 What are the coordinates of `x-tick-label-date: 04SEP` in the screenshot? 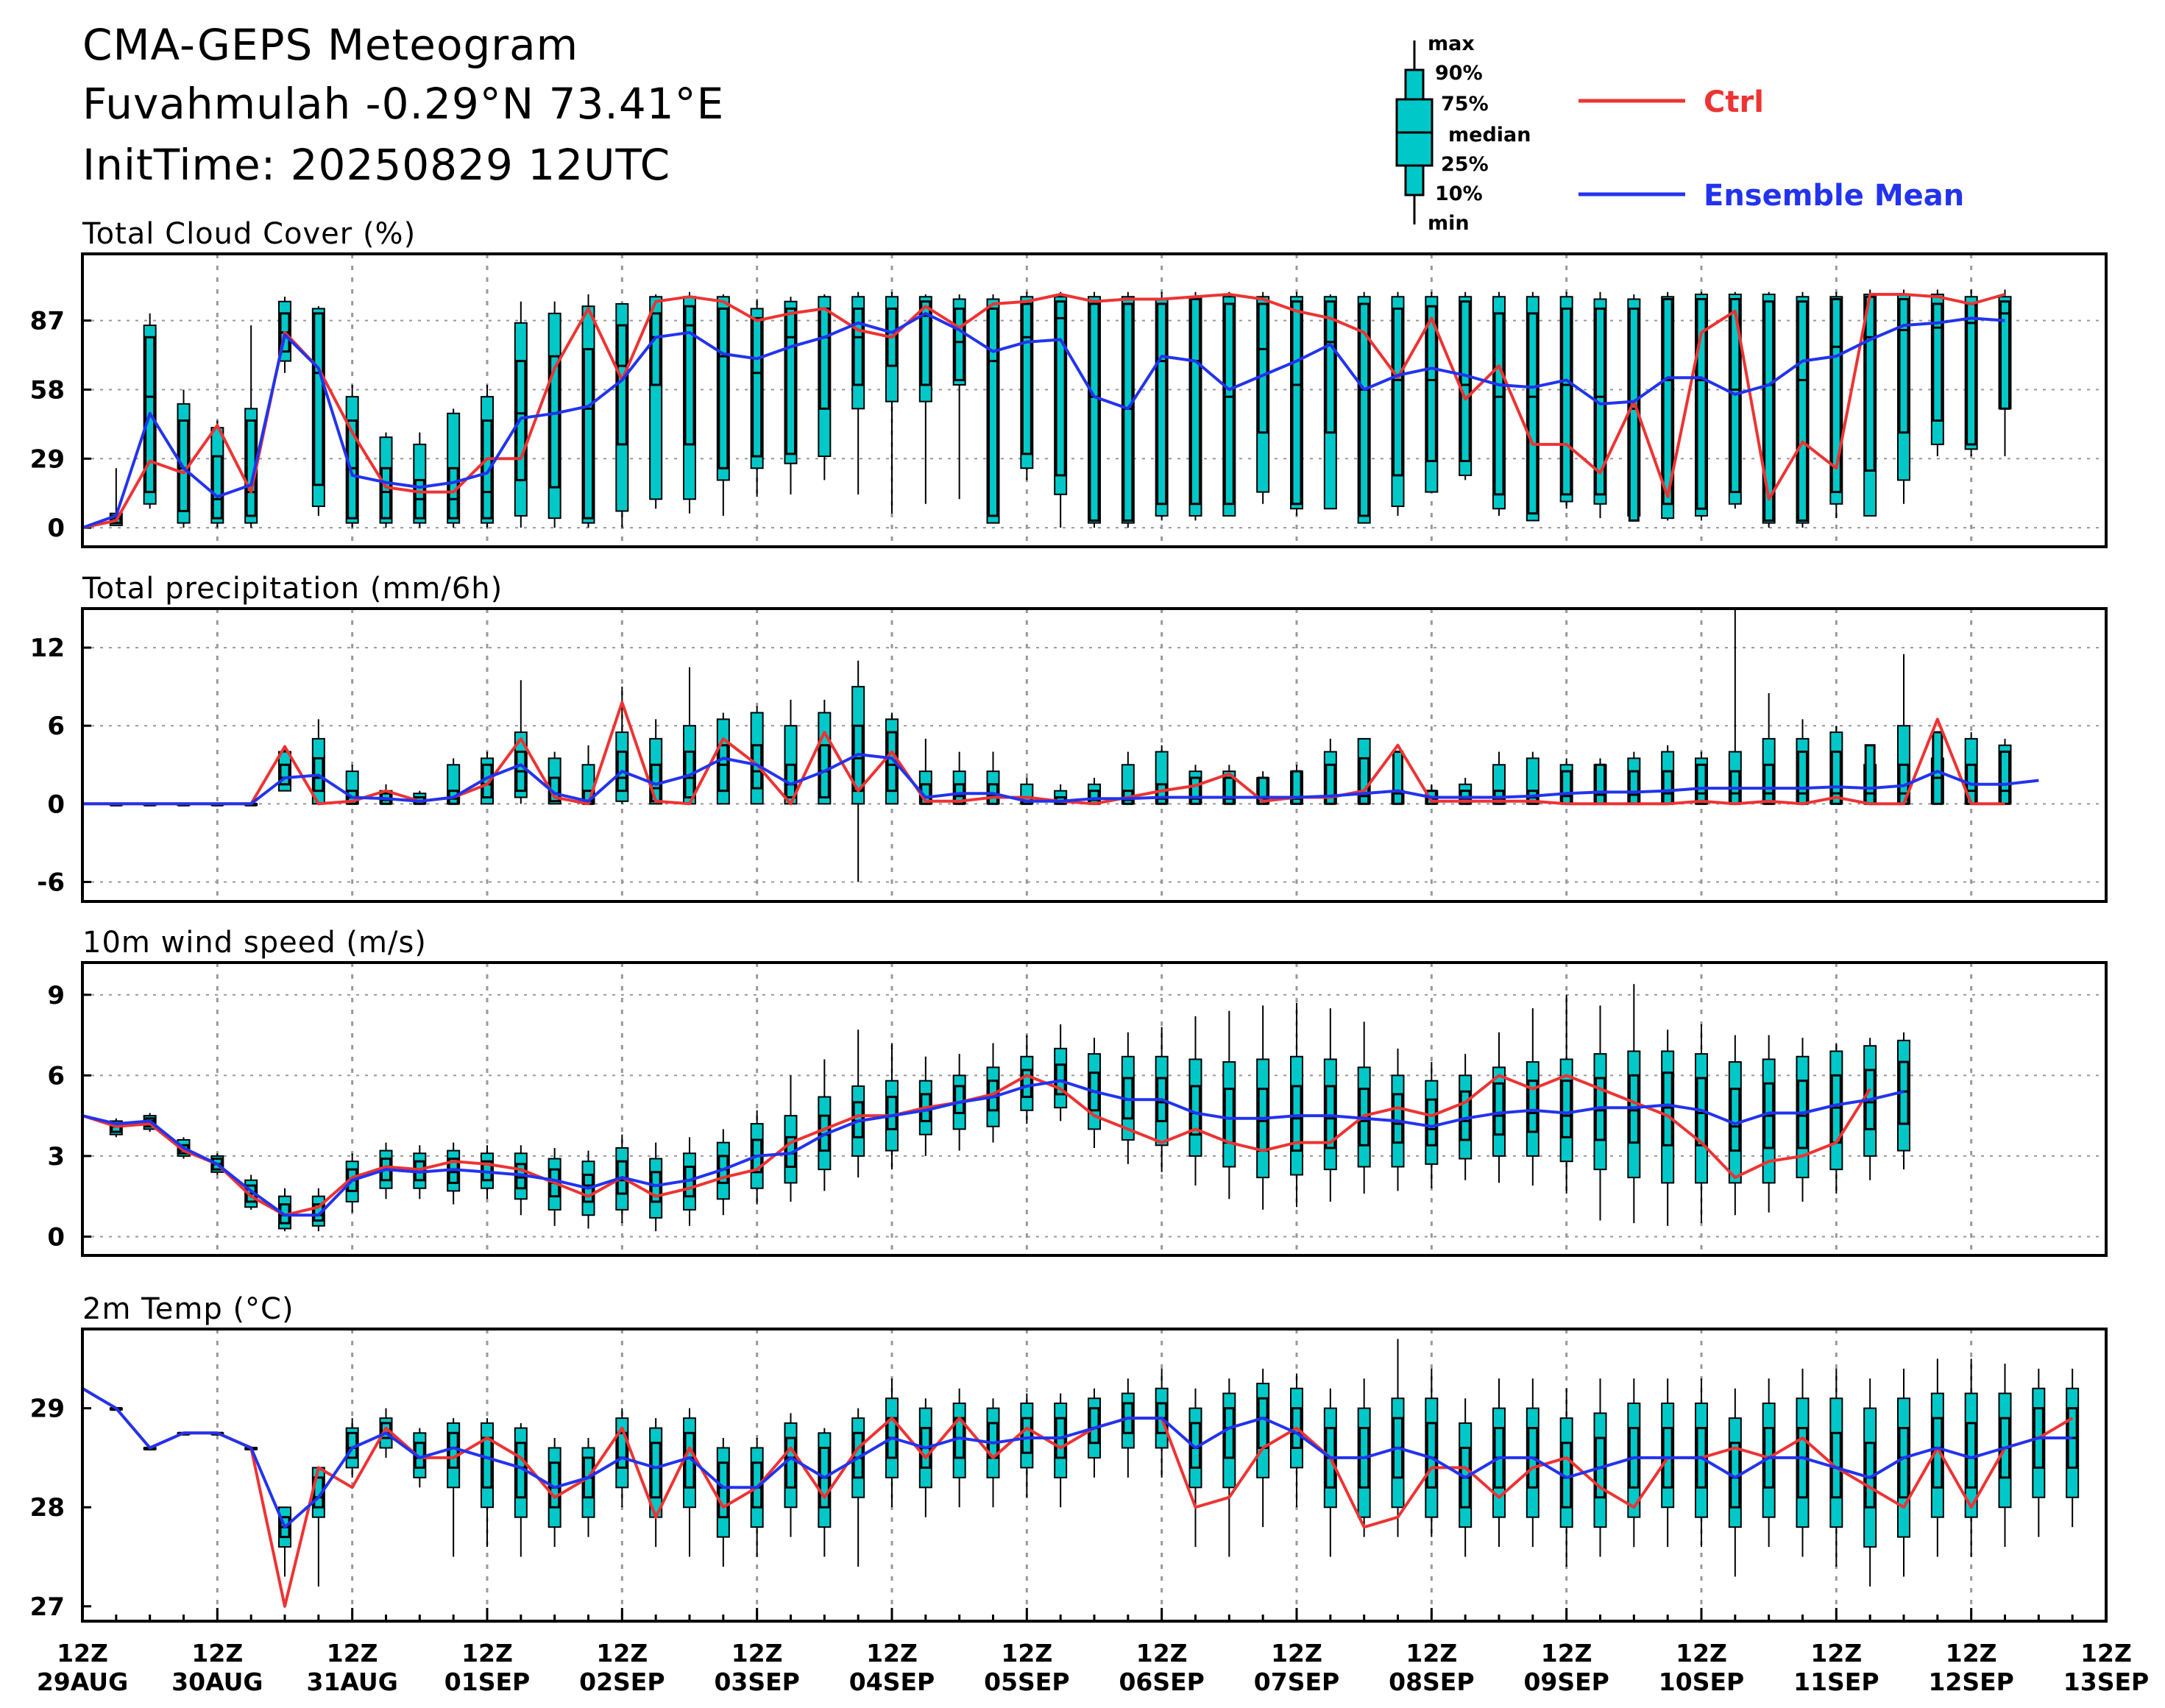 It's located at (892, 1682).